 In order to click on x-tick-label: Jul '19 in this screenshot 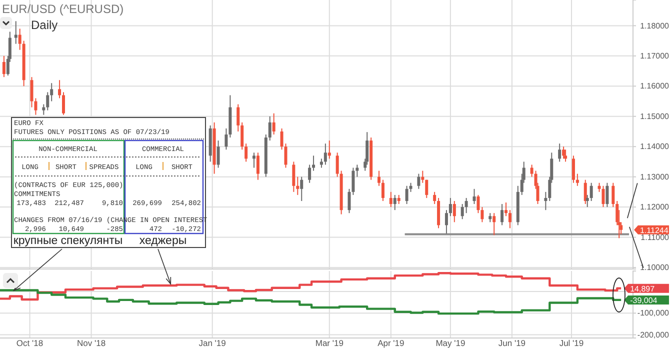, I will do `click(571, 343)`.